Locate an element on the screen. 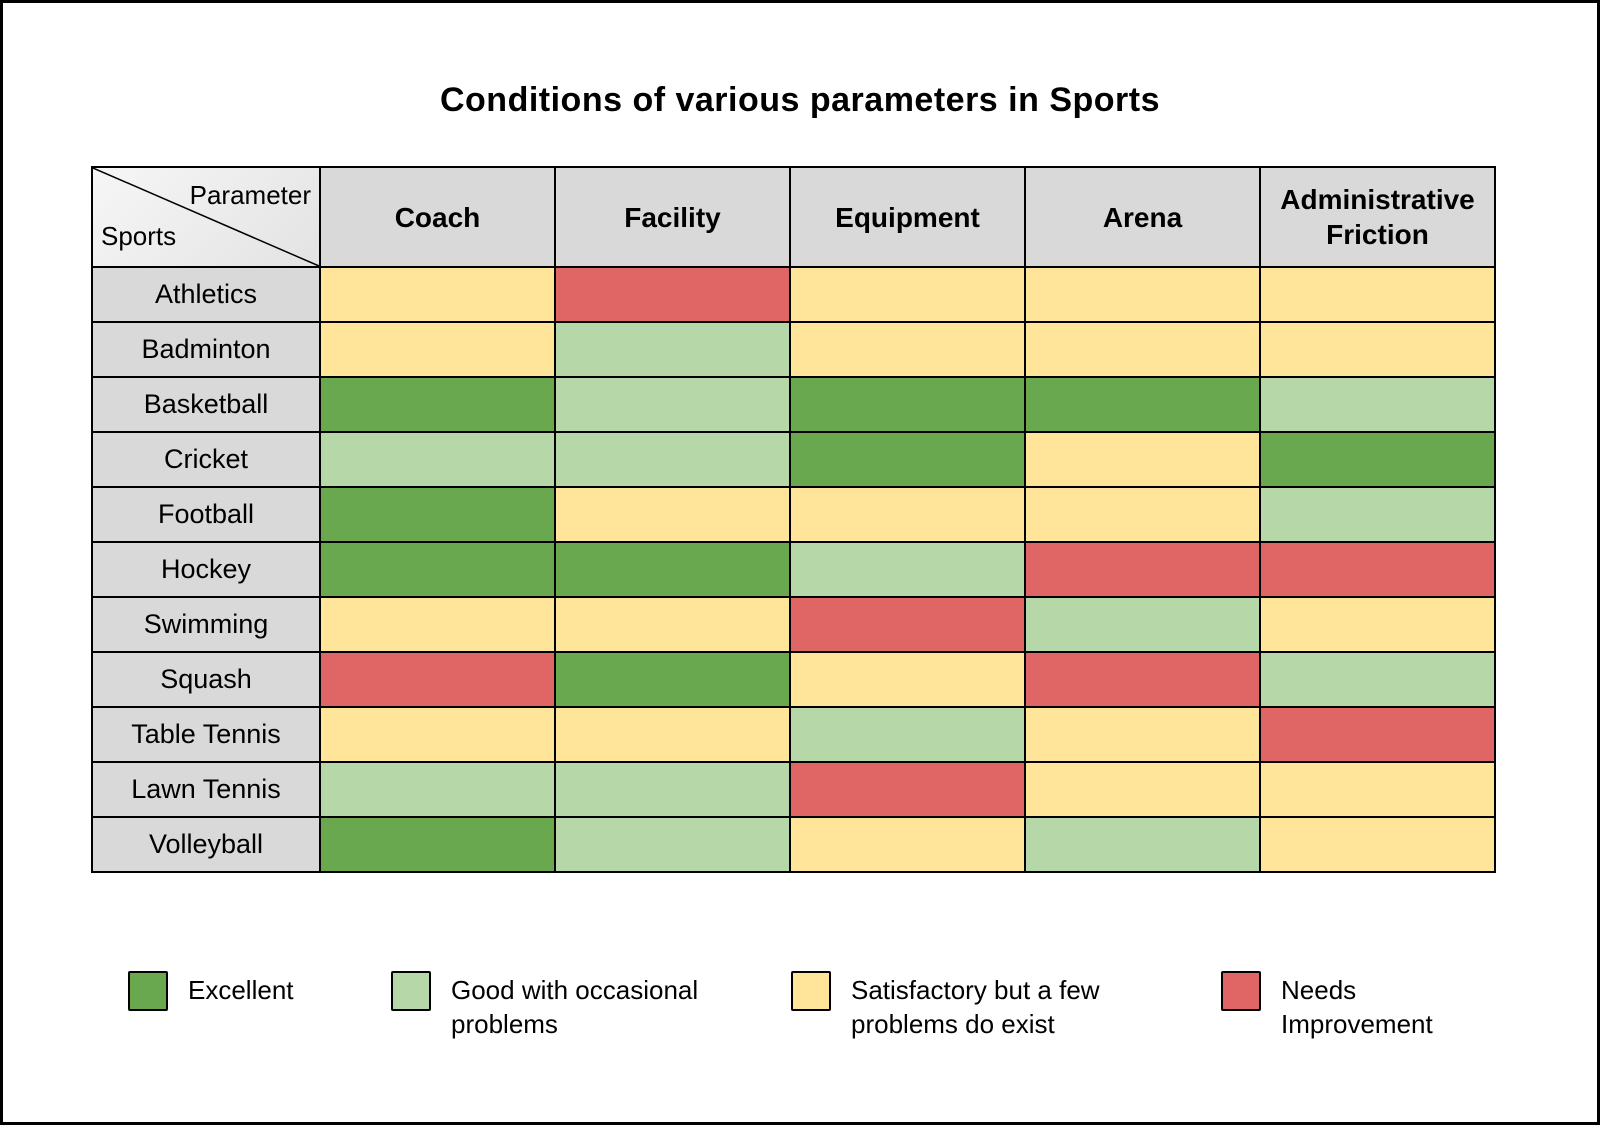 The image size is (1600, 1125). legend-item-needs-improvement: Needs Improvement is located at coordinates (1346, 1006).